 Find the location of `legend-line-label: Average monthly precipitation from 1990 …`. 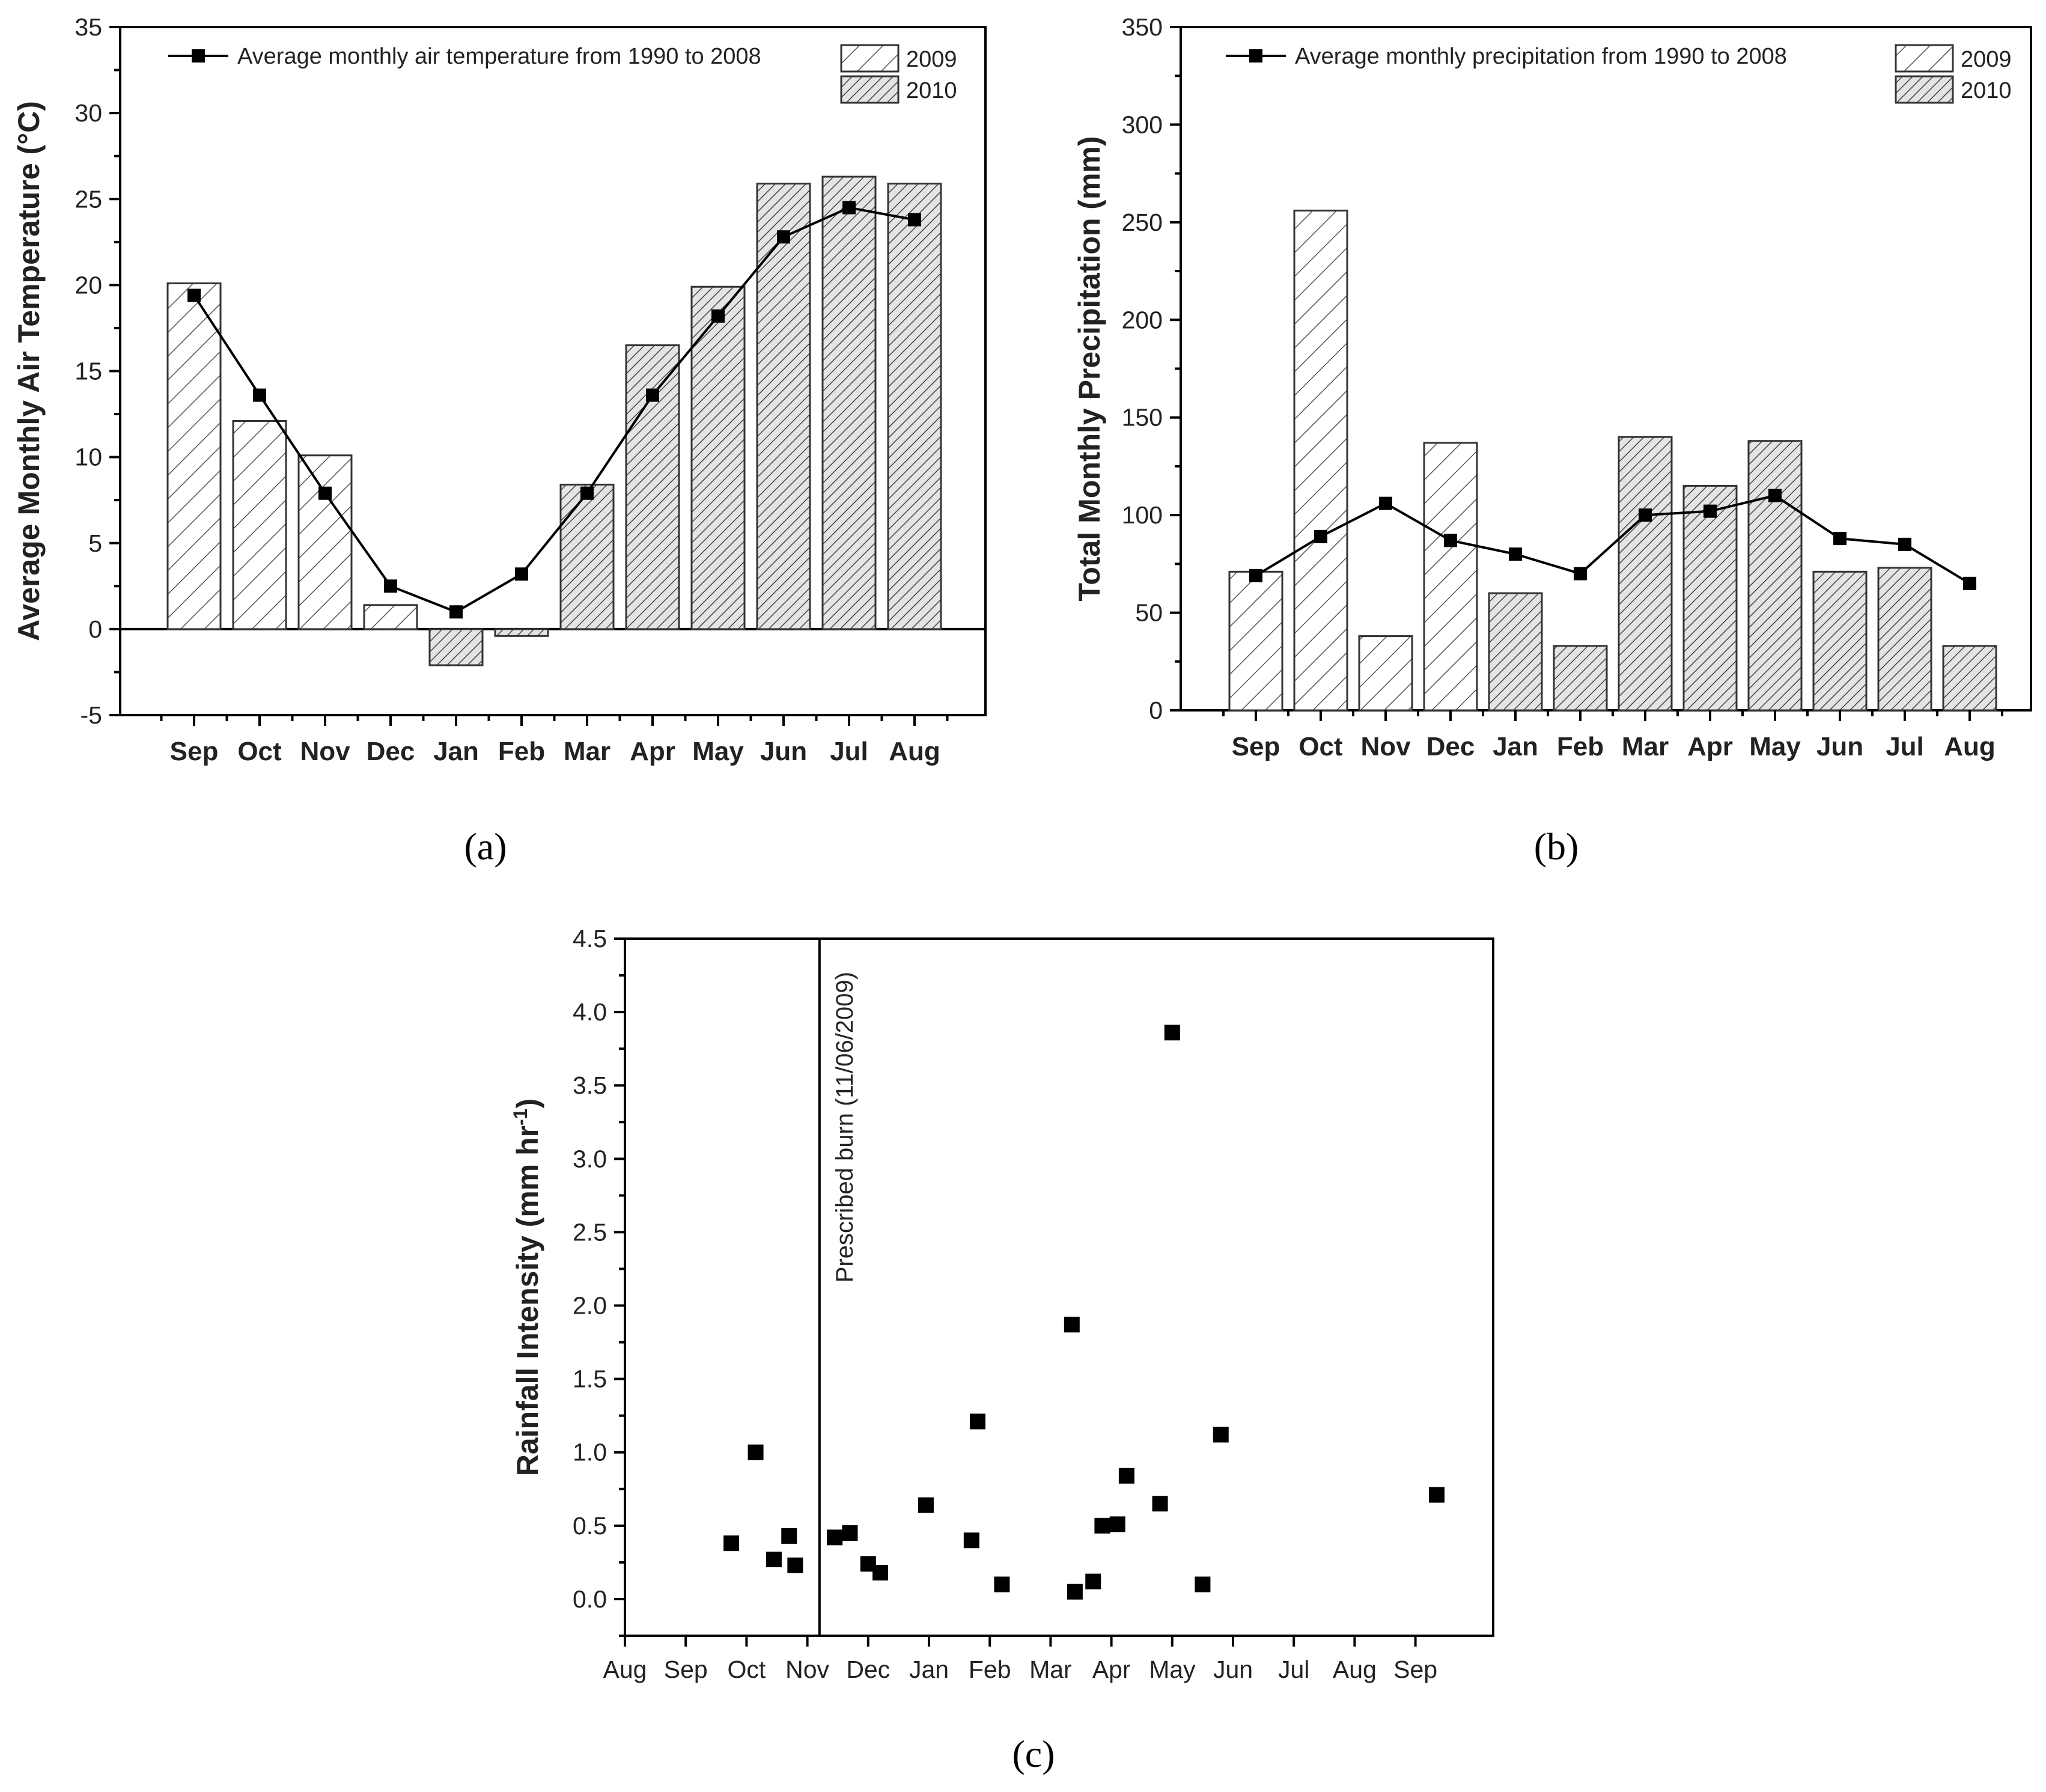

legend-line-label: Average monthly precipitation from 1990 … is located at coordinates (1541, 56).